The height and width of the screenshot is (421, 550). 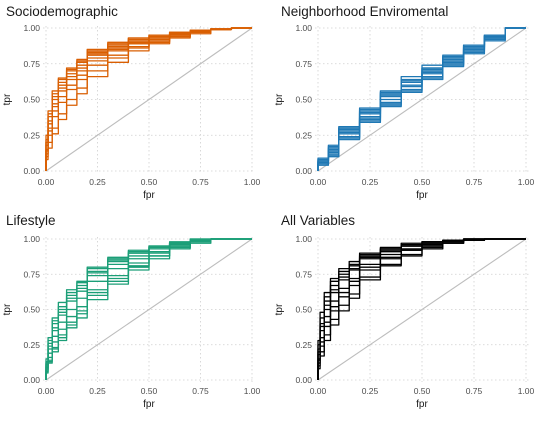 I want to click on panel-title: Lifestyle, so click(x=31, y=220).